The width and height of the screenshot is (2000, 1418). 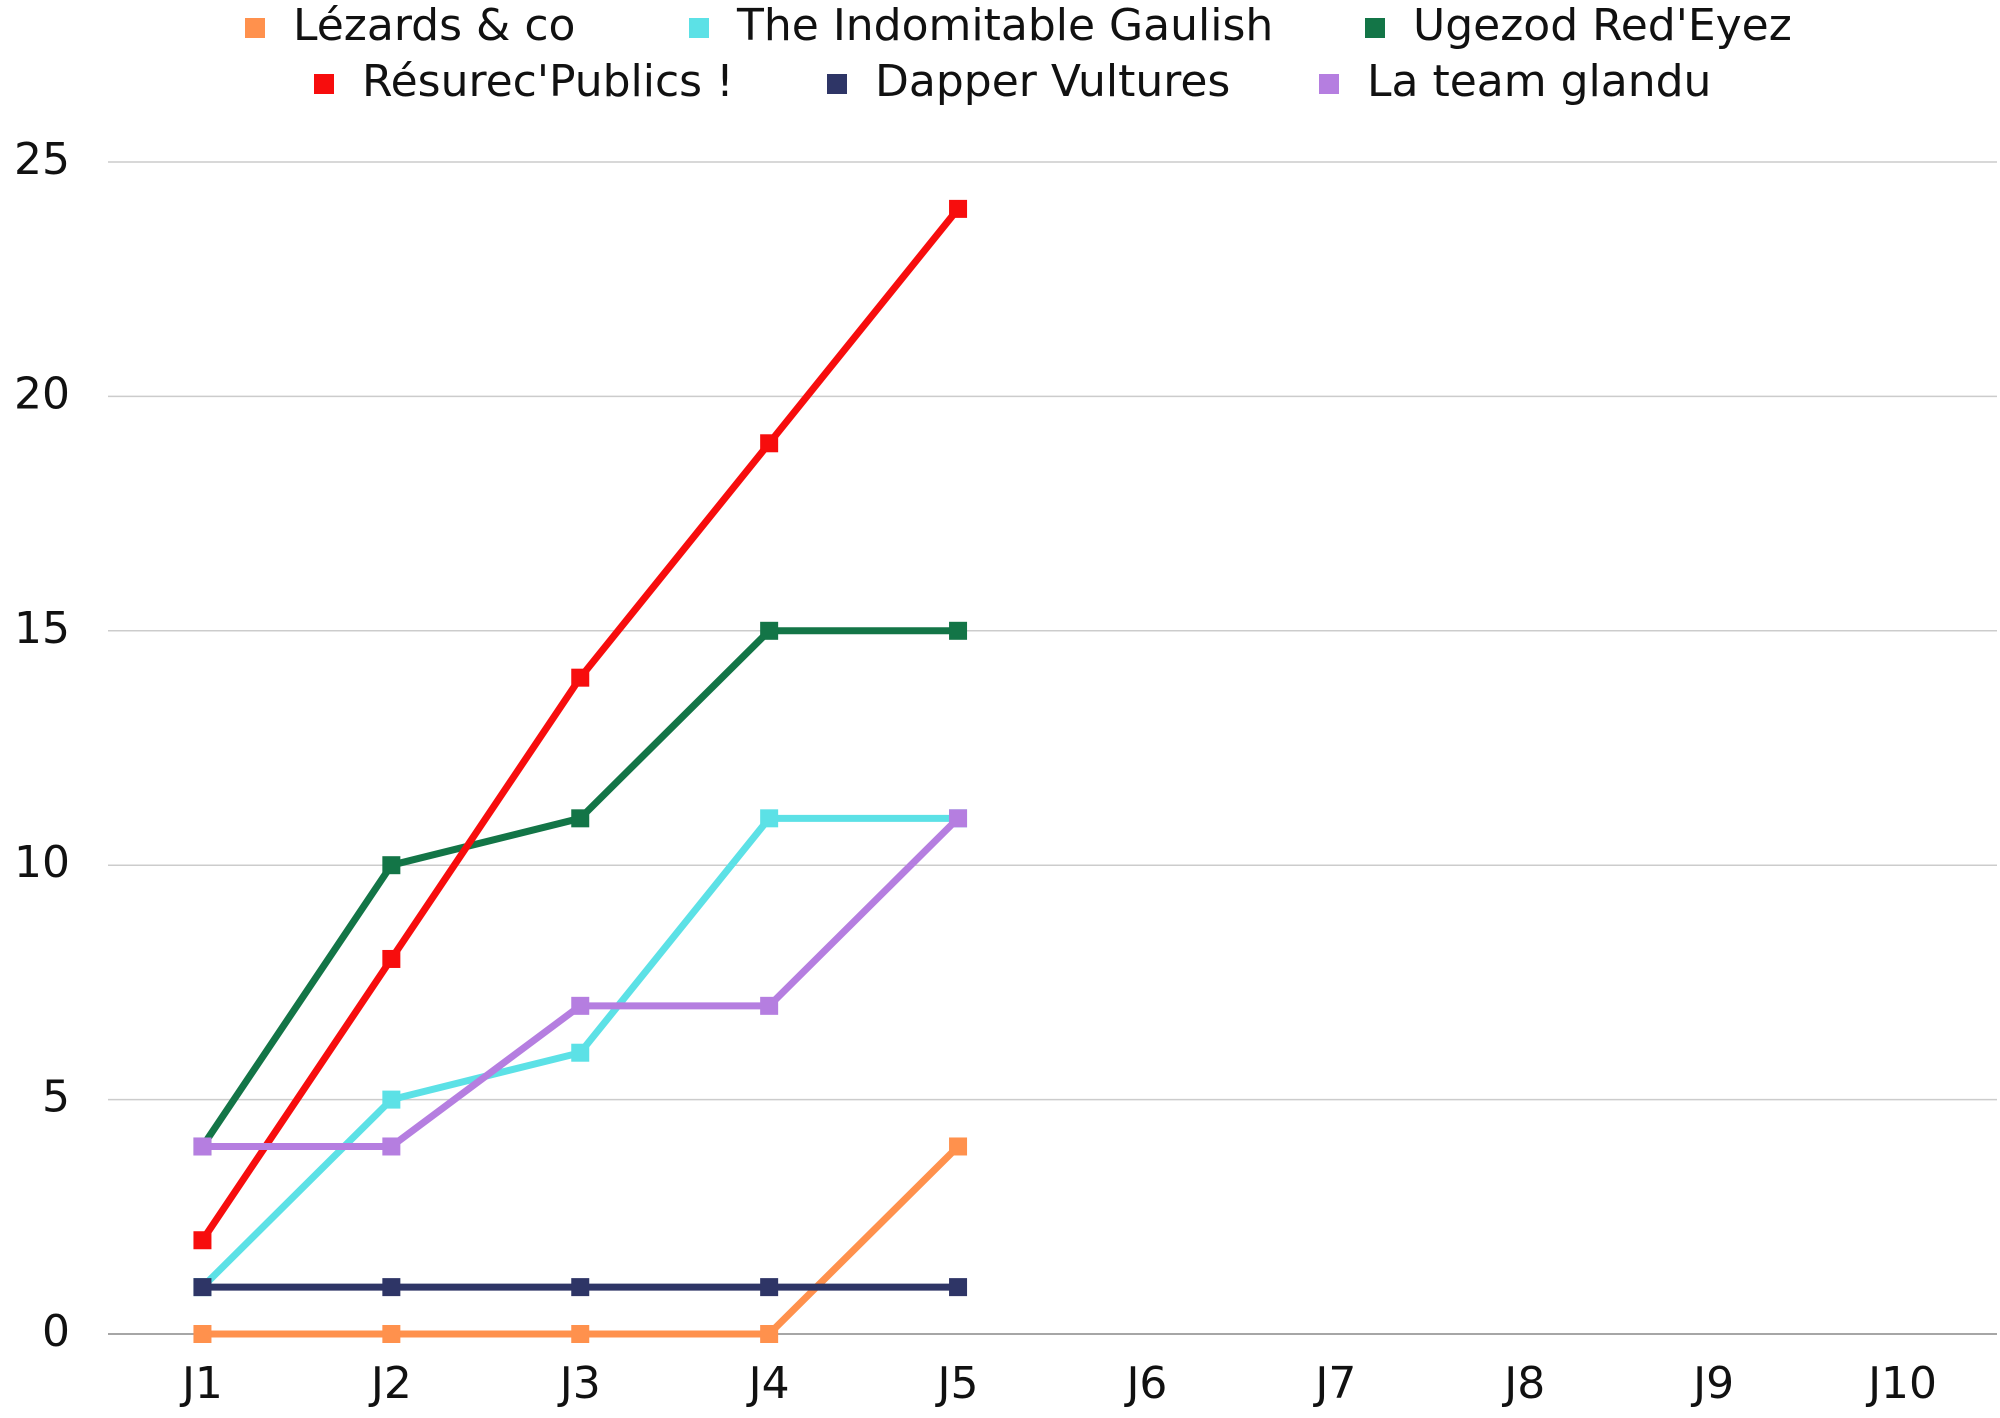 I want to click on x-tick-label: J4, so click(x=768, y=1383).